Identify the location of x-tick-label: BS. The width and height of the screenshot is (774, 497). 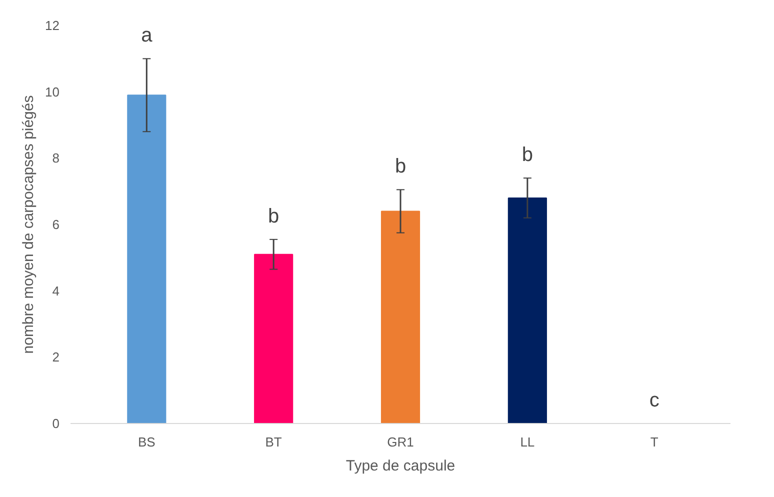
(147, 442).